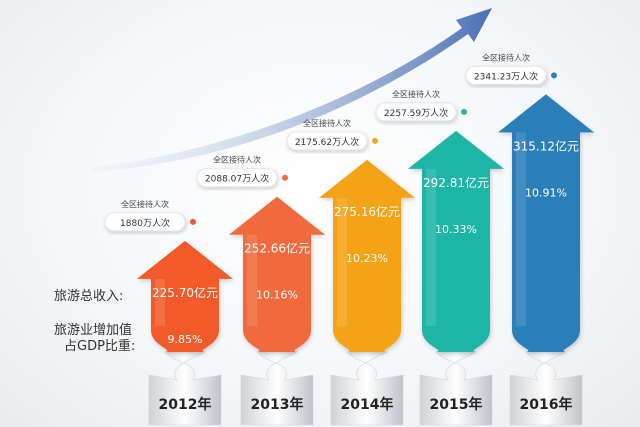  Describe the element at coordinates (546, 192) in the screenshot. I see `gdp-share-label: 10.91%` at that location.